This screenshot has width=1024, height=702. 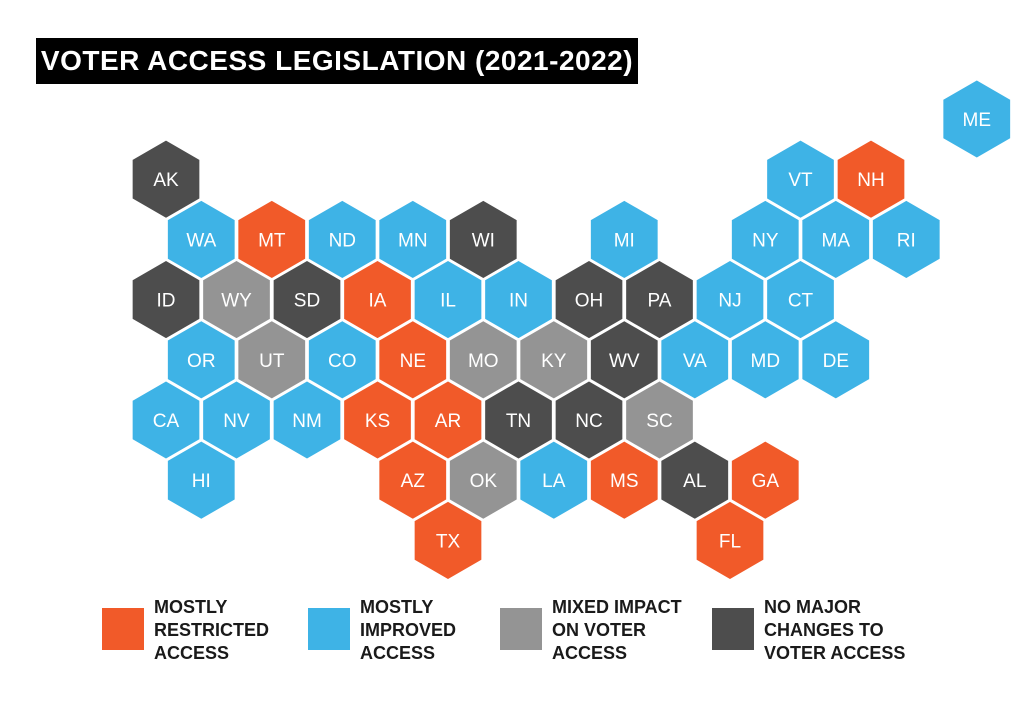 I want to click on state-tile-fl: FL, so click(x=730, y=540).